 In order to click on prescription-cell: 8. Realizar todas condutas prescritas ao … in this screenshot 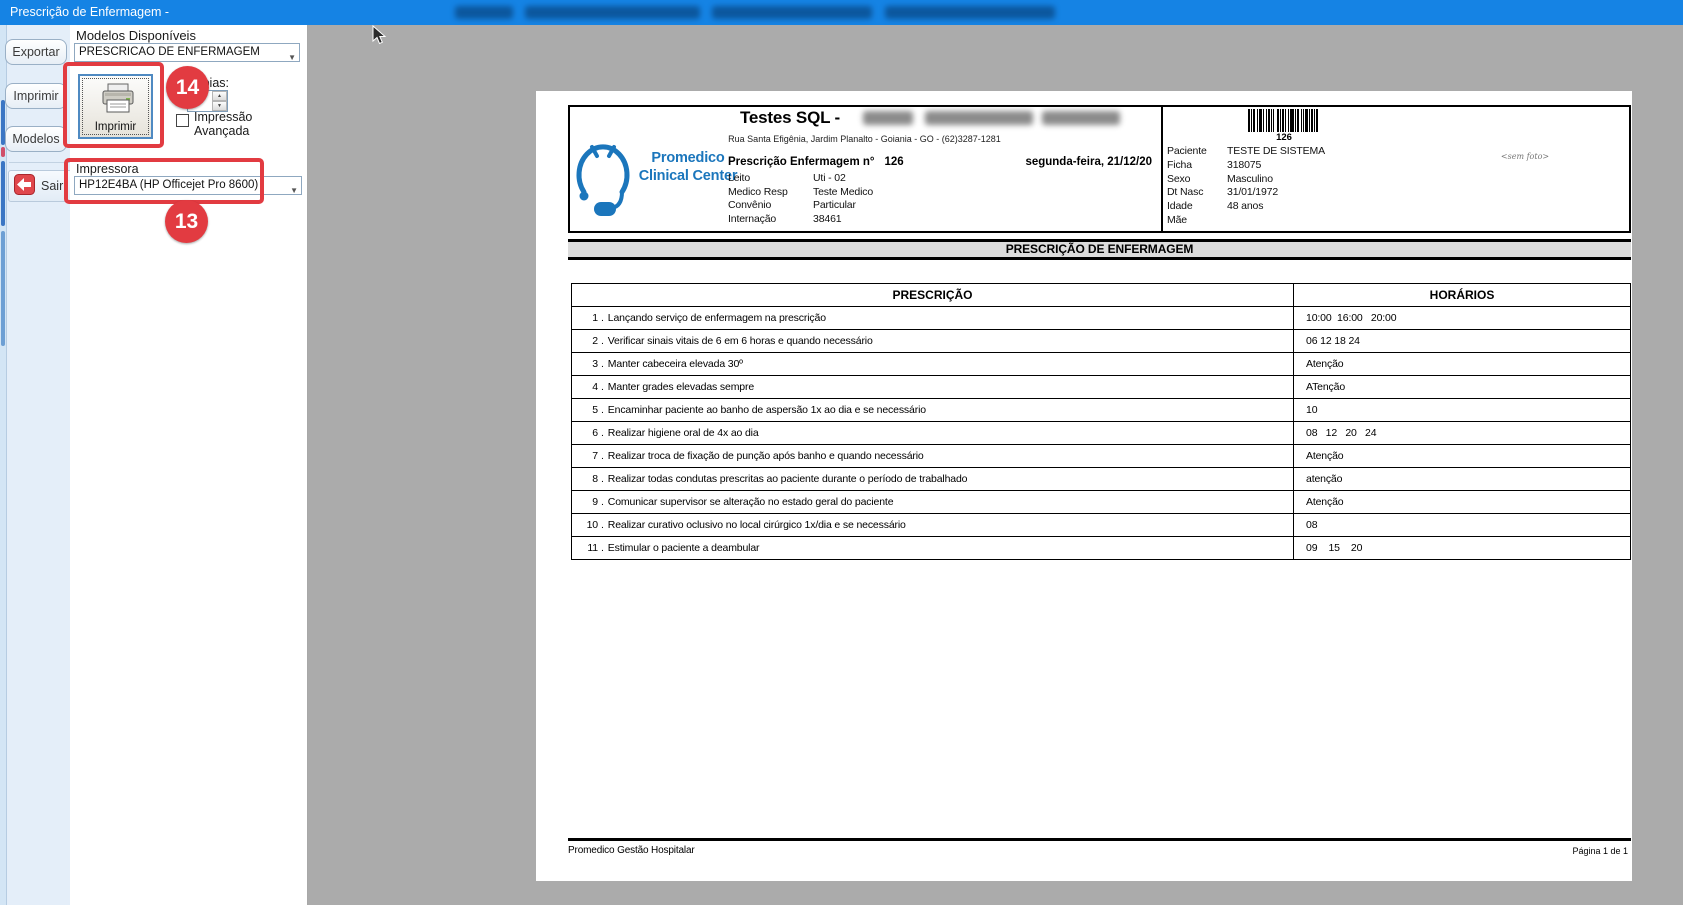, I will do `click(932, 479)`.